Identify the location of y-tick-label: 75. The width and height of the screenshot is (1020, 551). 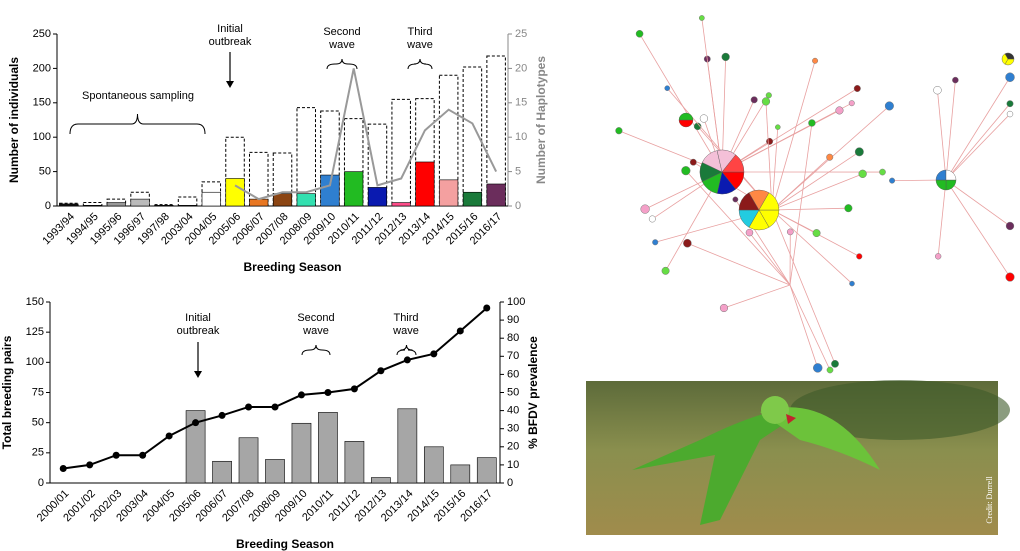
(38, 392).